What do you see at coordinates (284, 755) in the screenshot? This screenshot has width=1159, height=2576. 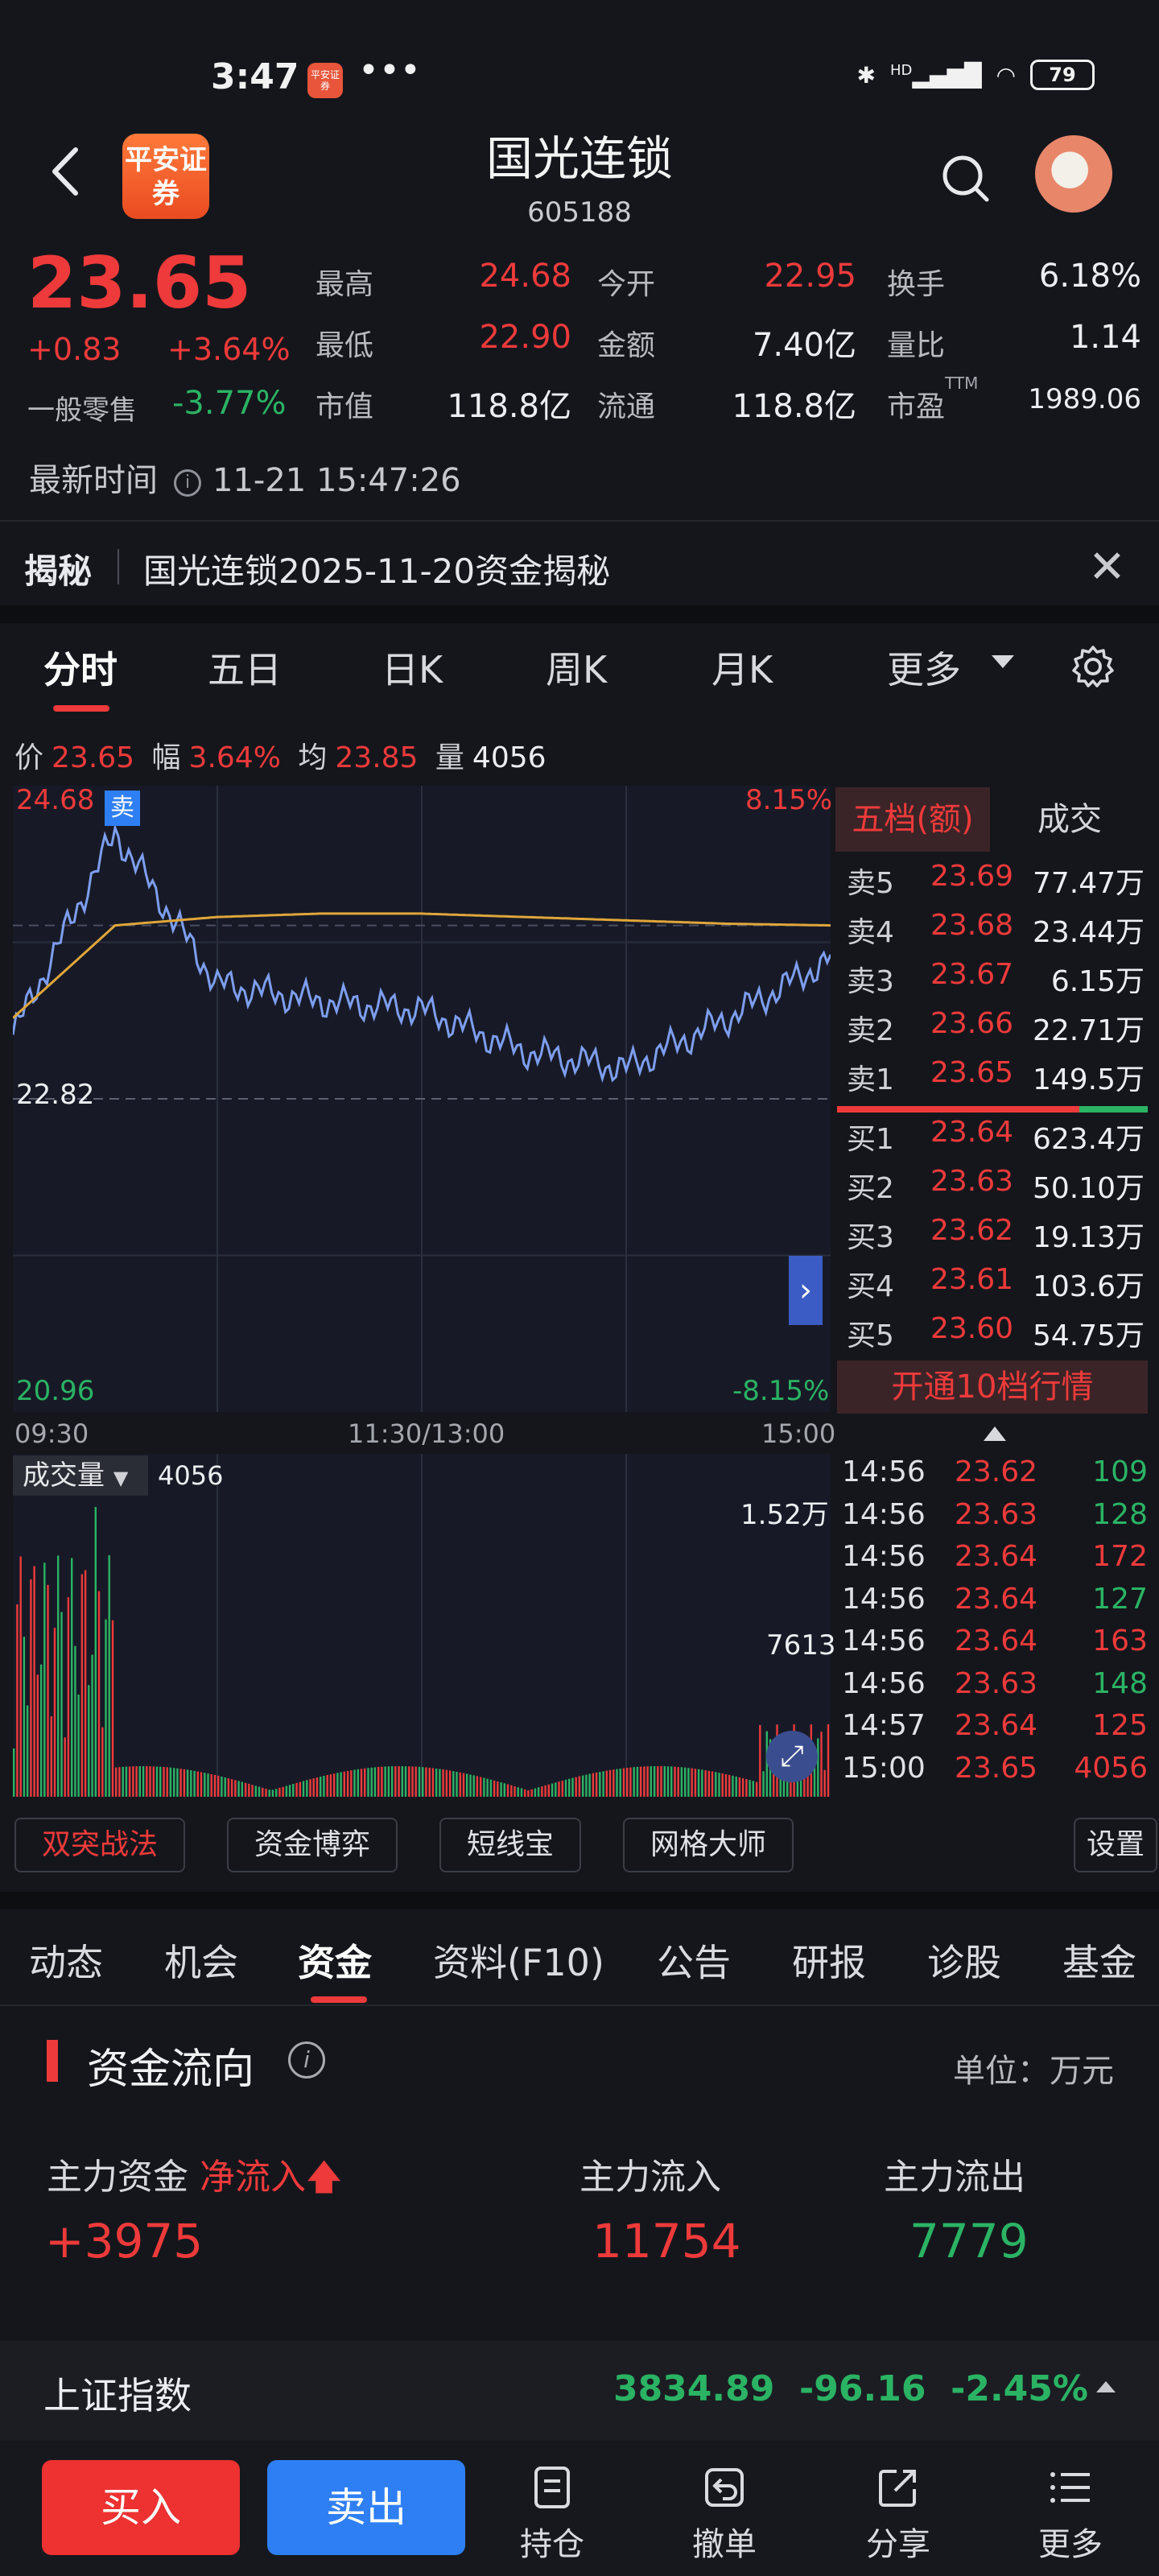 I see `chart-stats: 价 23.65 幅 3.64% 均 23.85 量 4056` at bounding box center [284, 755].